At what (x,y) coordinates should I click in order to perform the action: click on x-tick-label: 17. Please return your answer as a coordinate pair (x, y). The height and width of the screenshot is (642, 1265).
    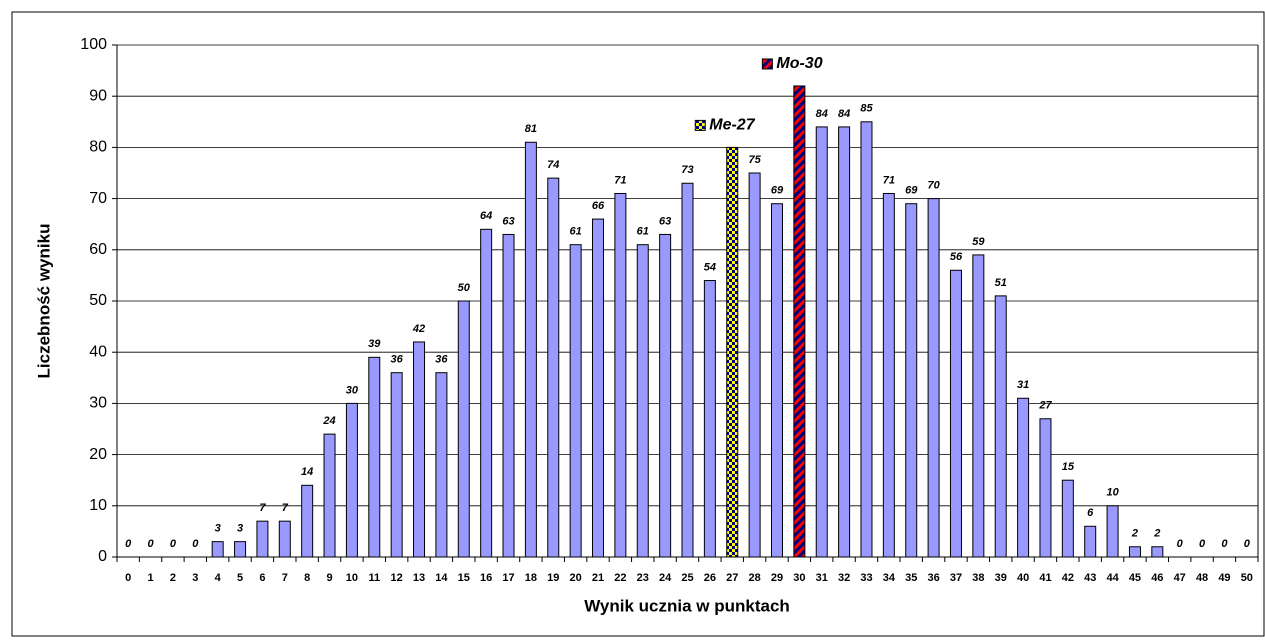
    Looking at the image, I should click on (508, 578).